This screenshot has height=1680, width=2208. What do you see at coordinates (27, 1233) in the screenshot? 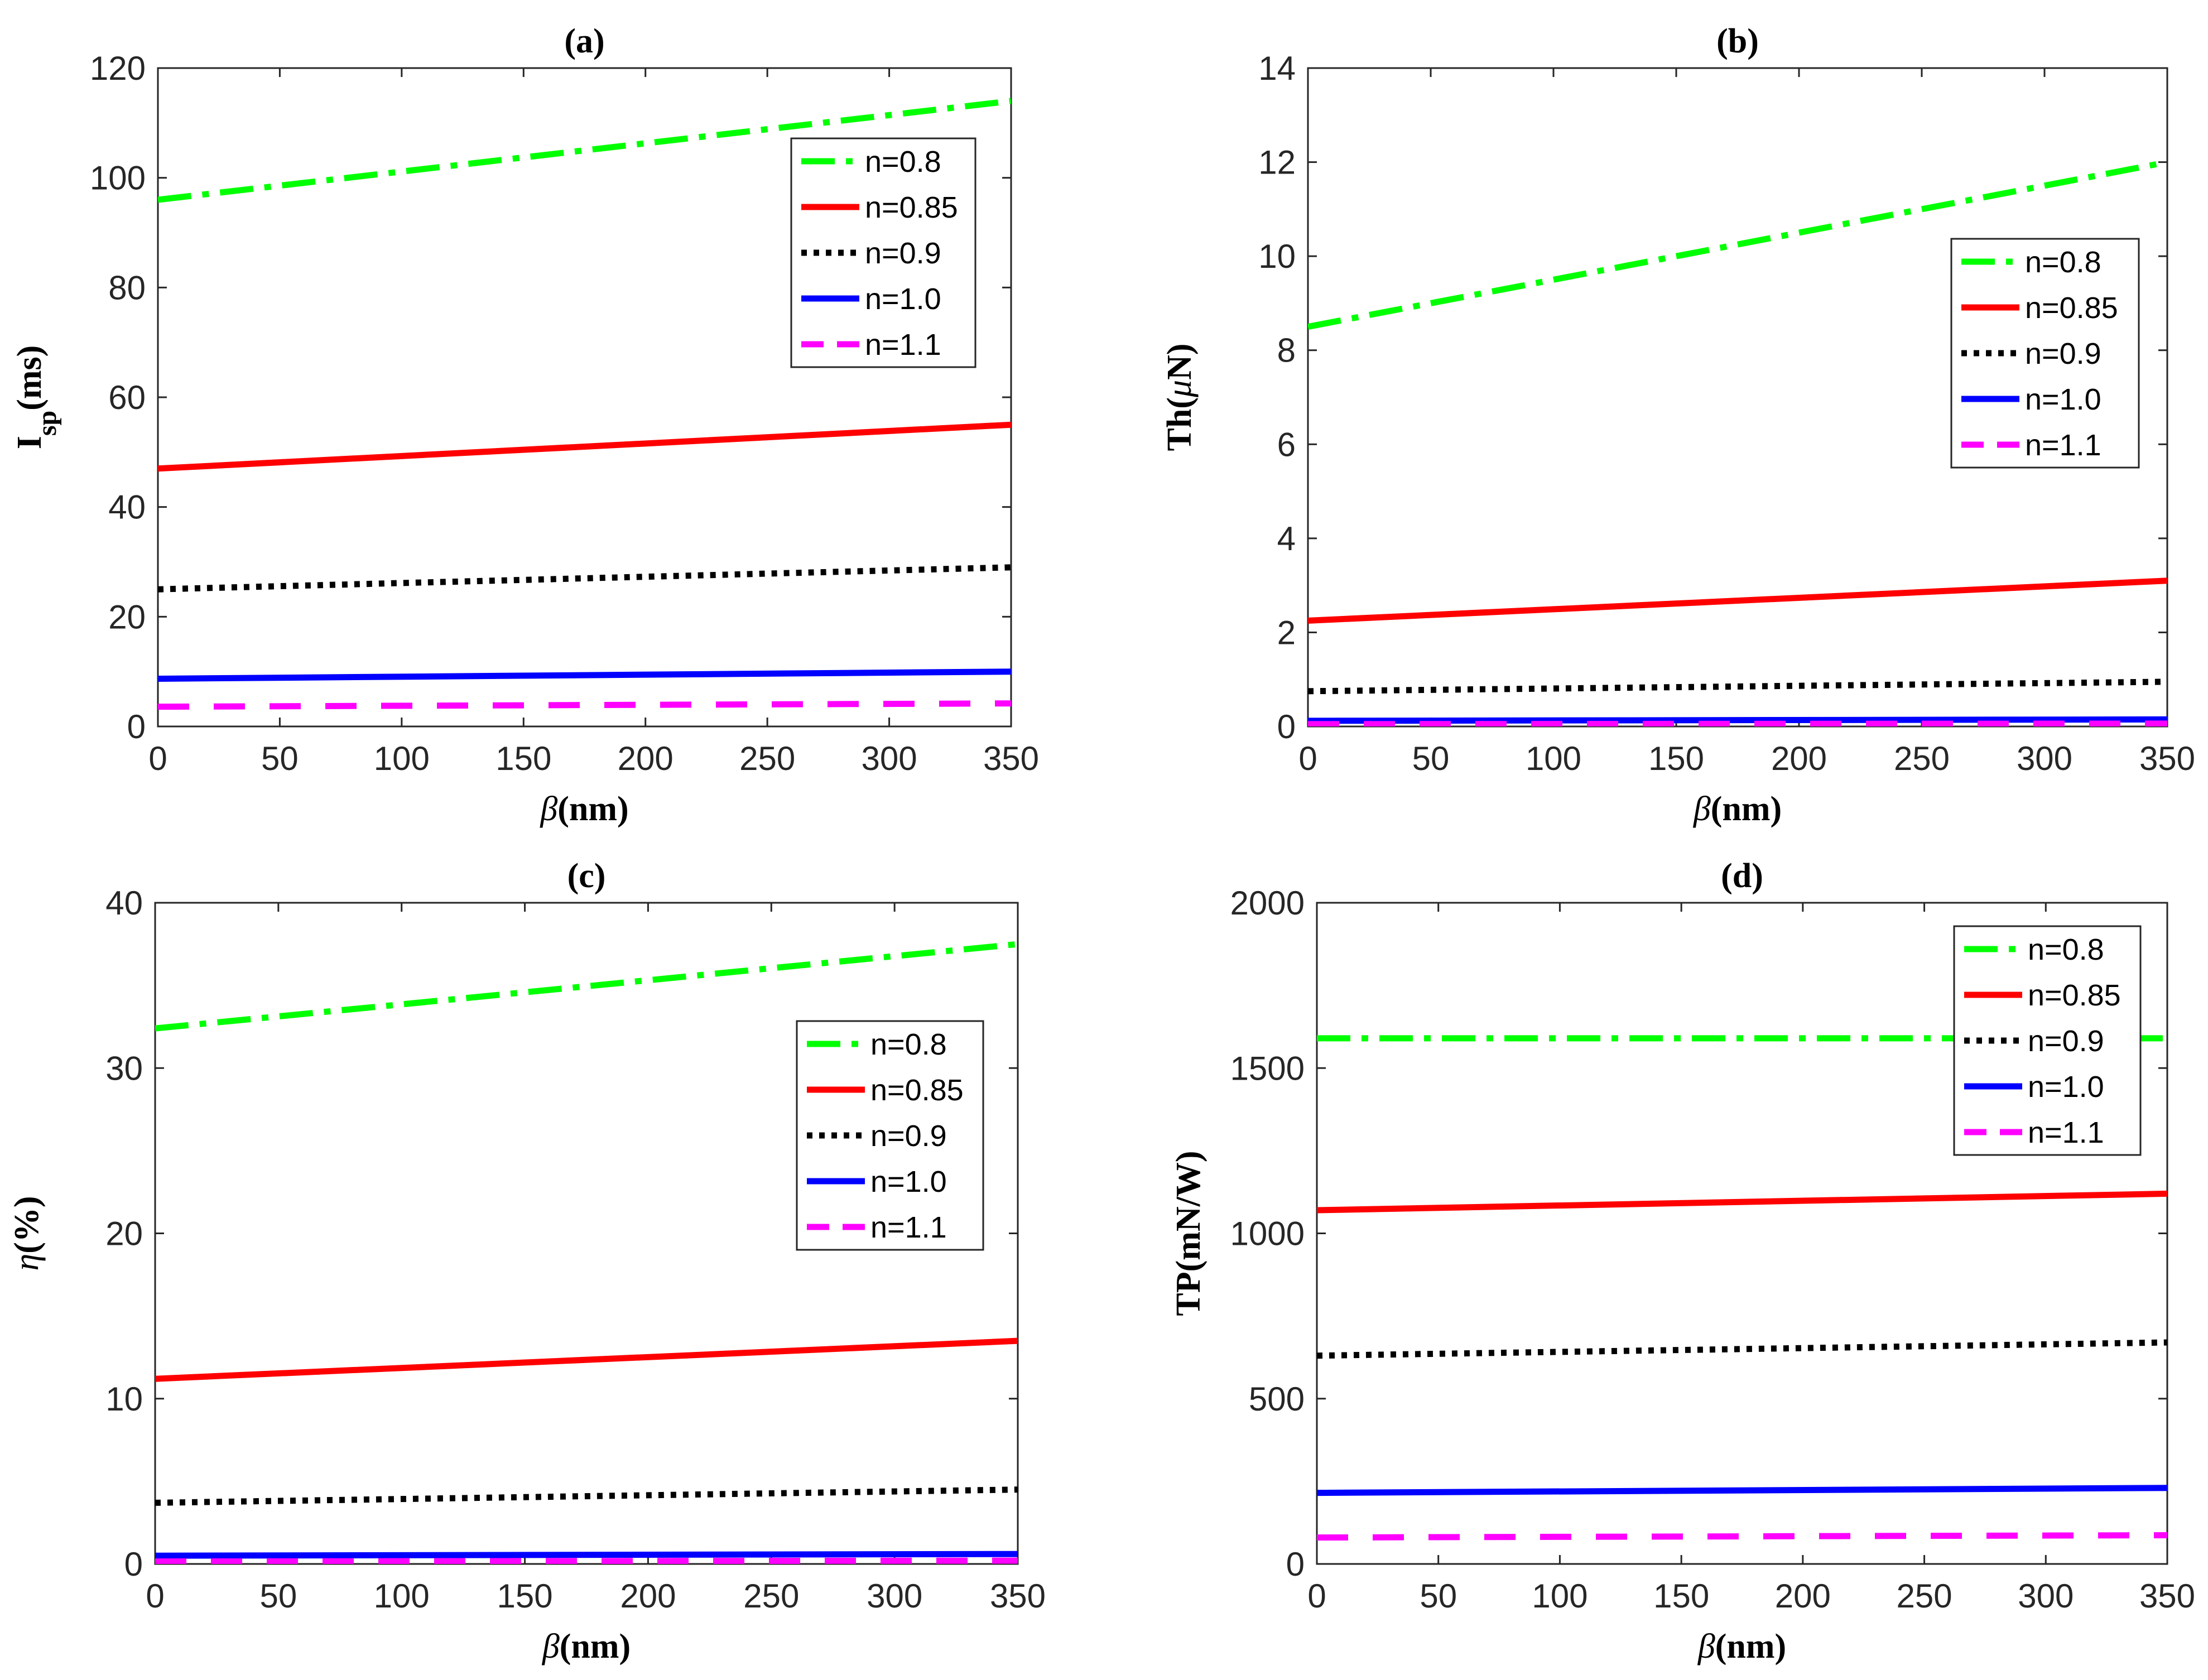
I see `y-axis-label: η(%)` at bounding box center [27, 1233].